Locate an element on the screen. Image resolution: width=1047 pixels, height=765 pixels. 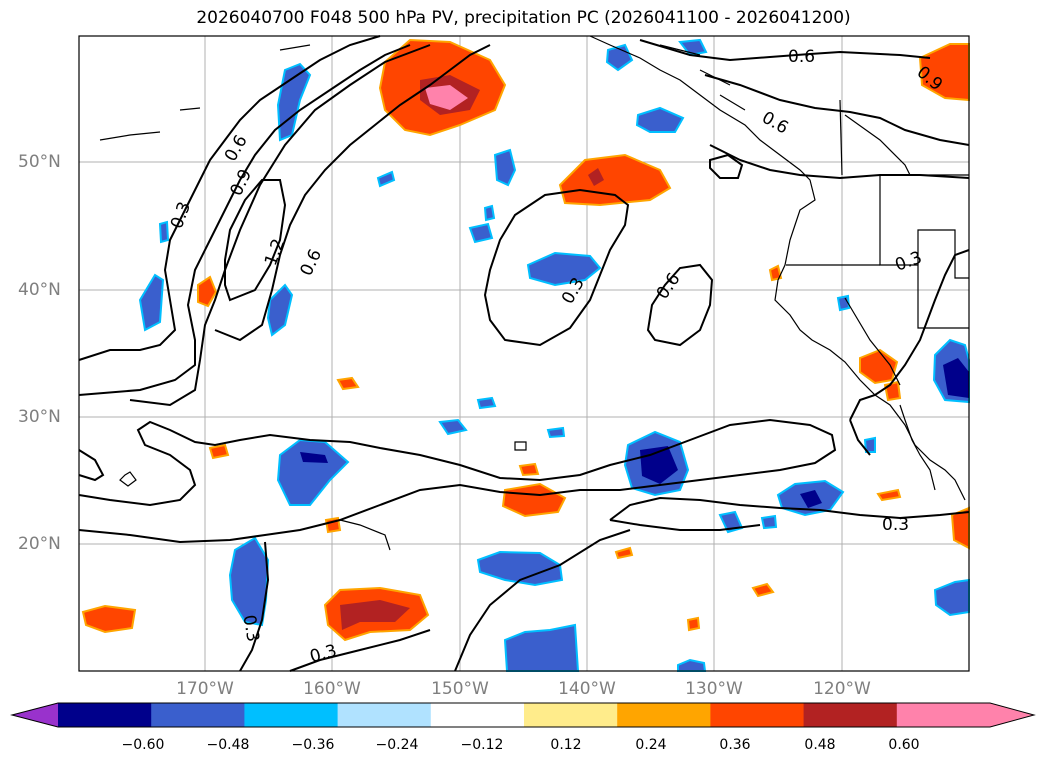
lon-label-140w: 140°W is located at coordinates (587, 689).